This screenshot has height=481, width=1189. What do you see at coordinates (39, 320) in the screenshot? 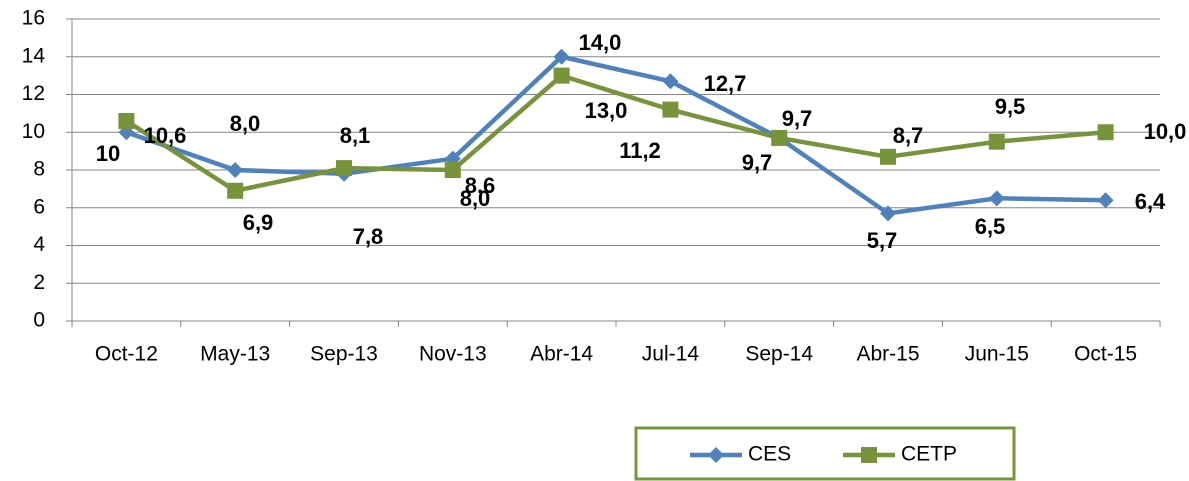
I see `y-tick-label: 0` at bounding box center [39, 320].